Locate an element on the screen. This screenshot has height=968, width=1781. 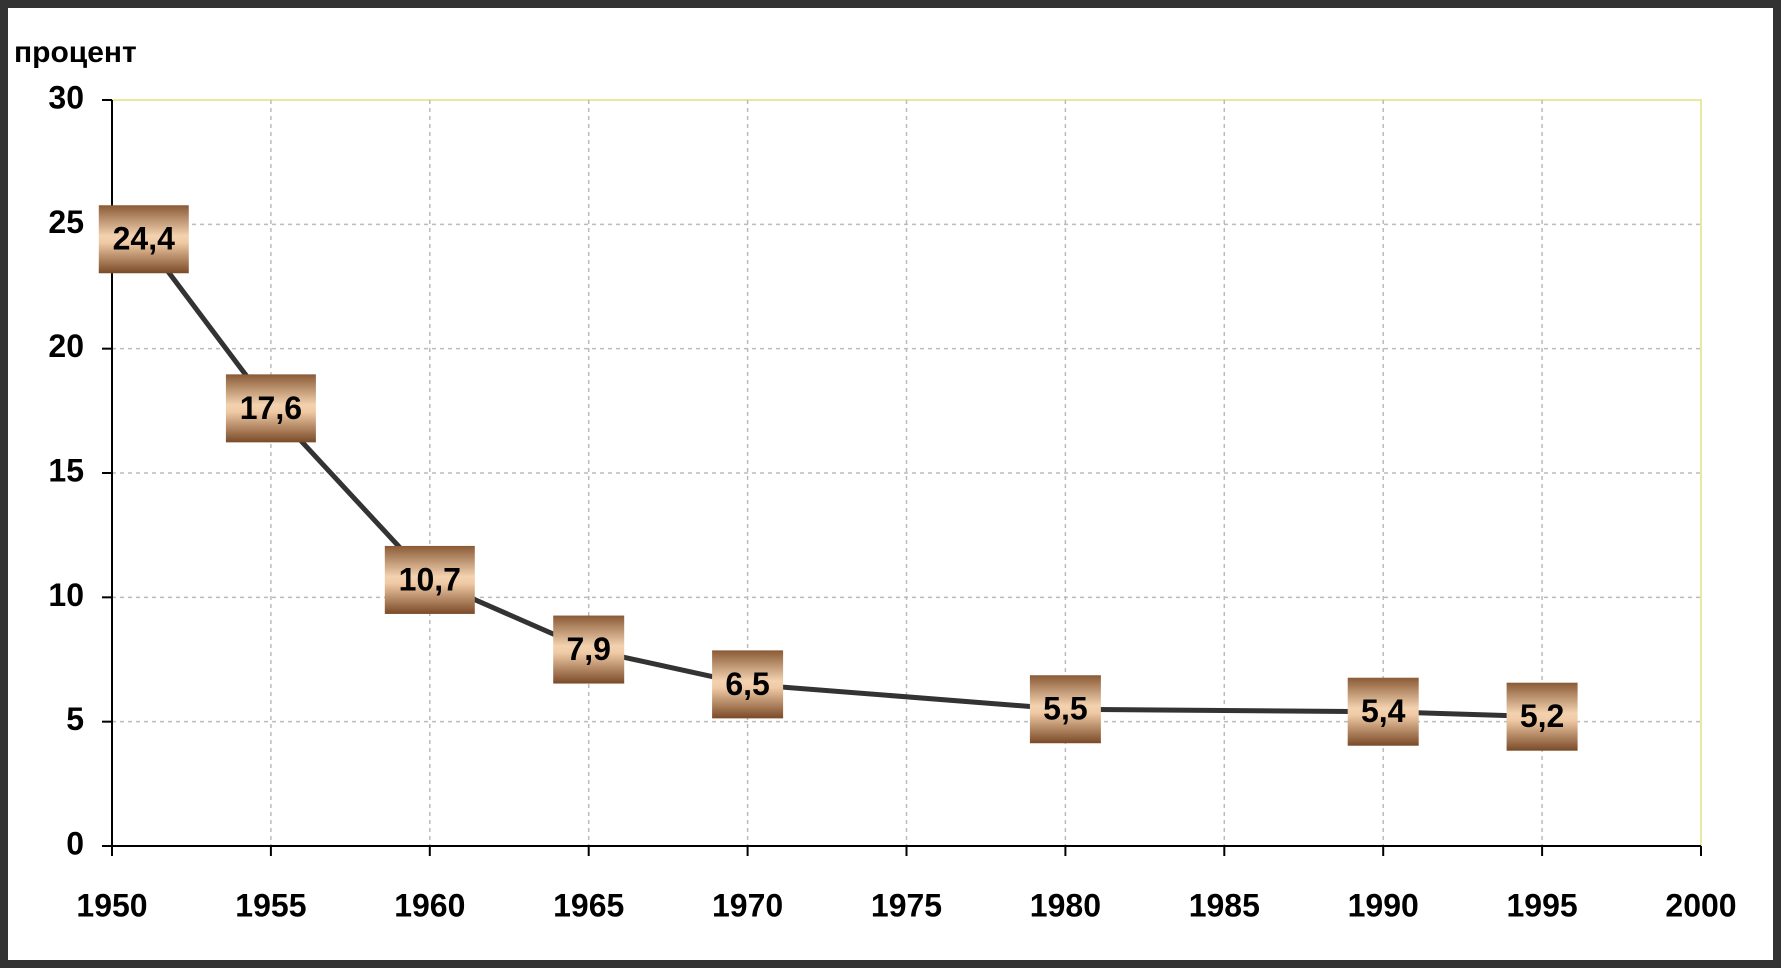
x-tick-label: 1965 is located at coordinates (588, 905).